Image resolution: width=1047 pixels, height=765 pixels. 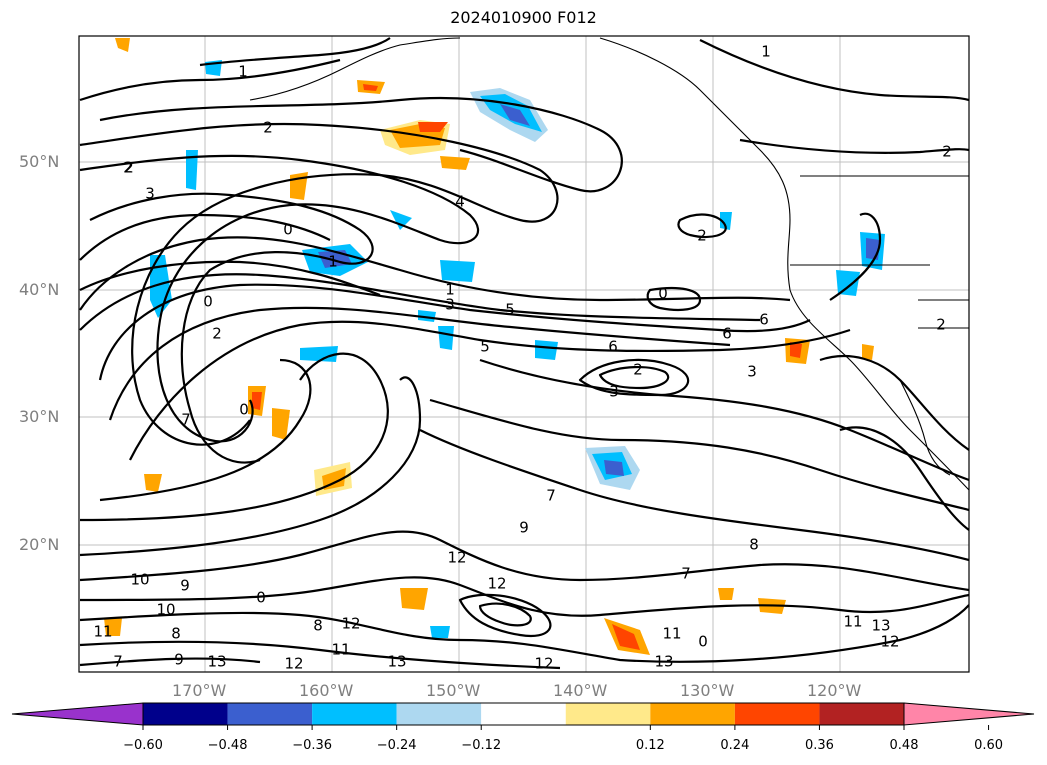 What do you see at coordinates (312, 745) in the screenshot?
I see `colorbar-tick-label: −0.36` at bounding box center [312, 745].